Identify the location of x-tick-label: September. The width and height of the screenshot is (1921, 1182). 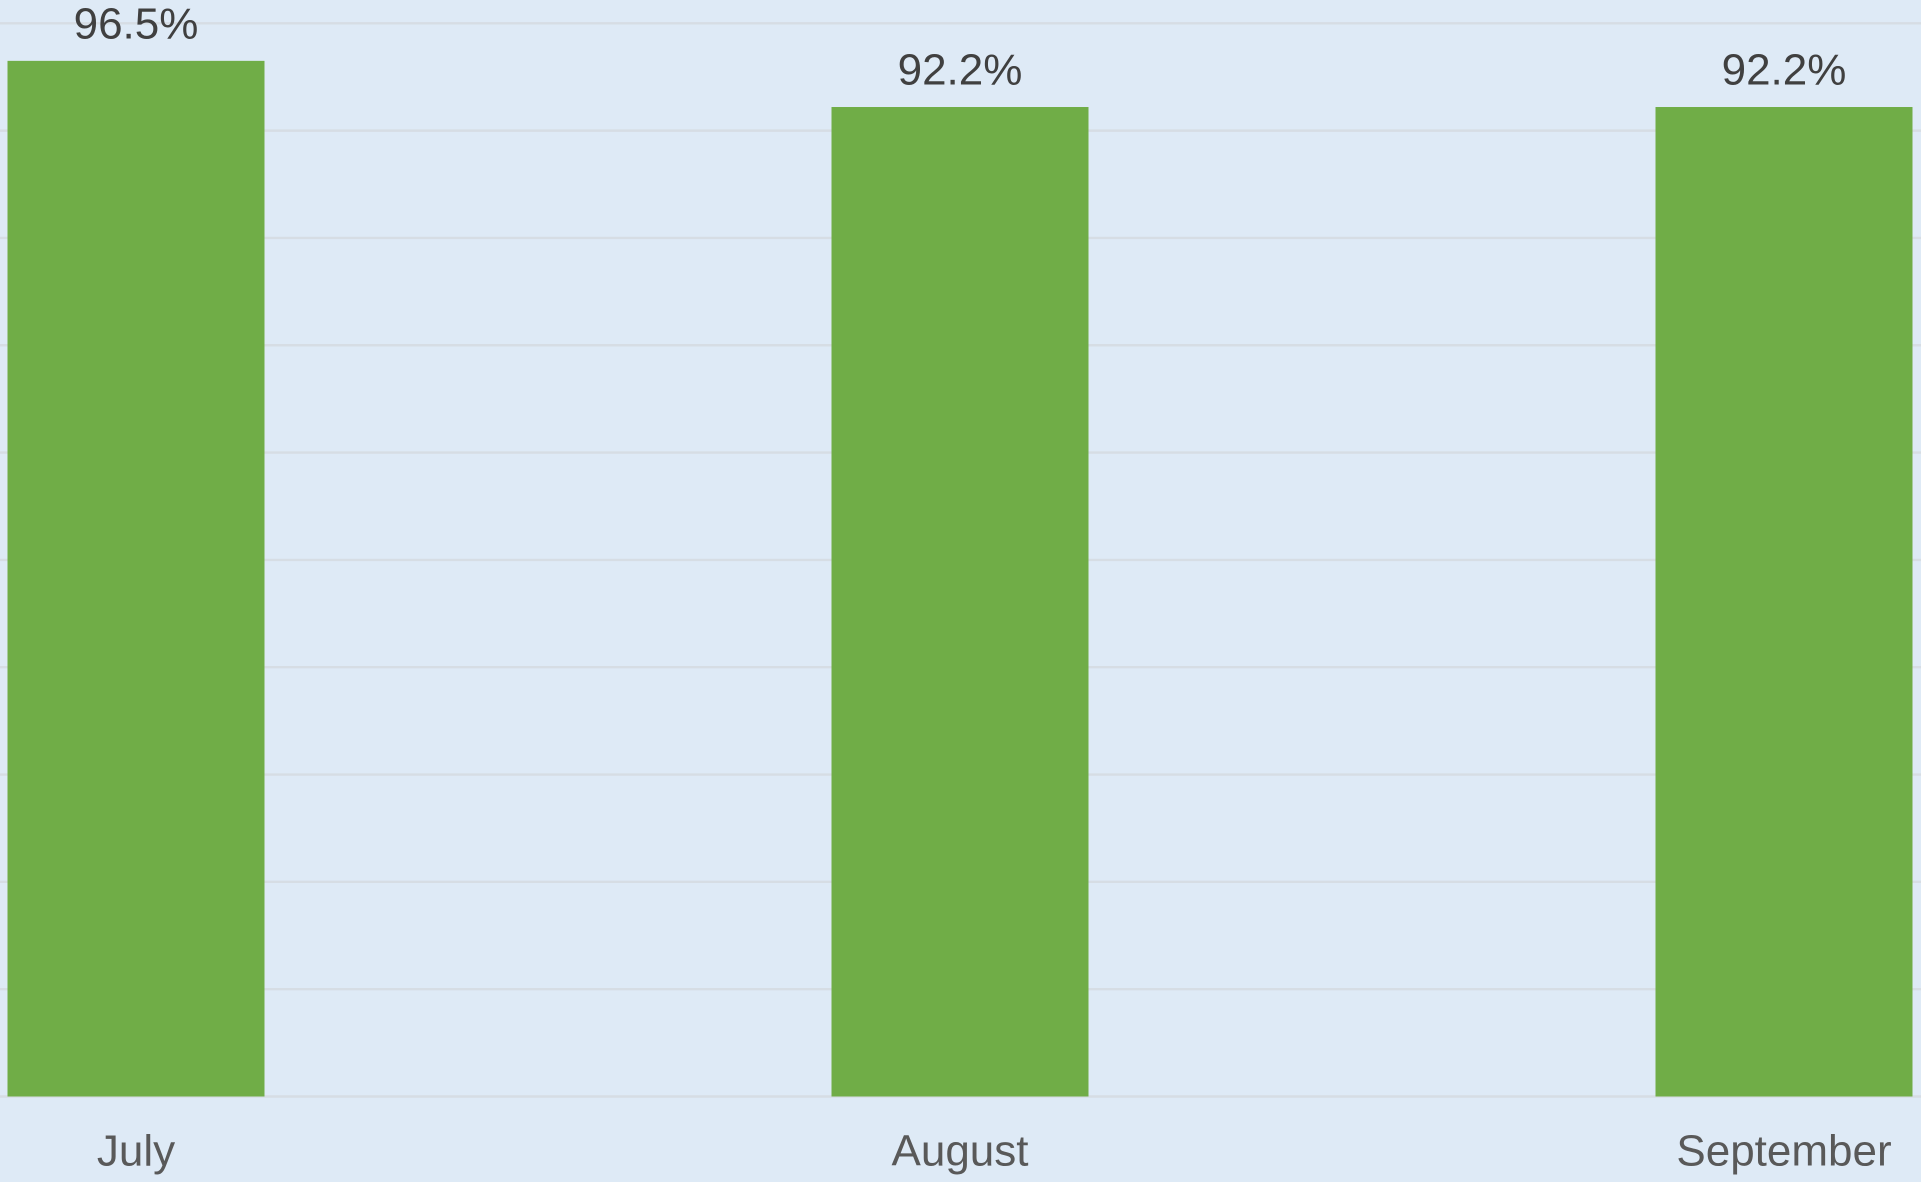
(1783, 1151).